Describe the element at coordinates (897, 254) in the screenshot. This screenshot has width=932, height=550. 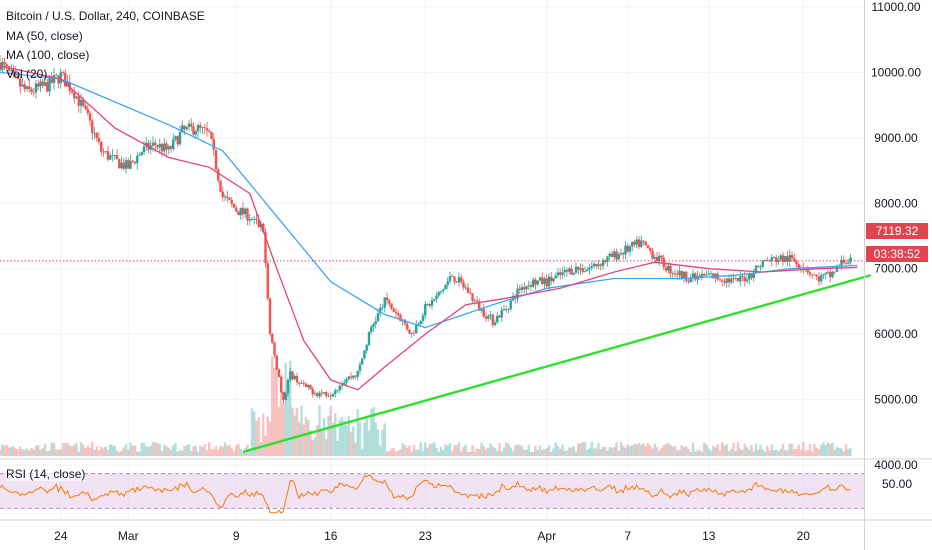
I see `bar-countdown-badge: 03:38:52` at that location.